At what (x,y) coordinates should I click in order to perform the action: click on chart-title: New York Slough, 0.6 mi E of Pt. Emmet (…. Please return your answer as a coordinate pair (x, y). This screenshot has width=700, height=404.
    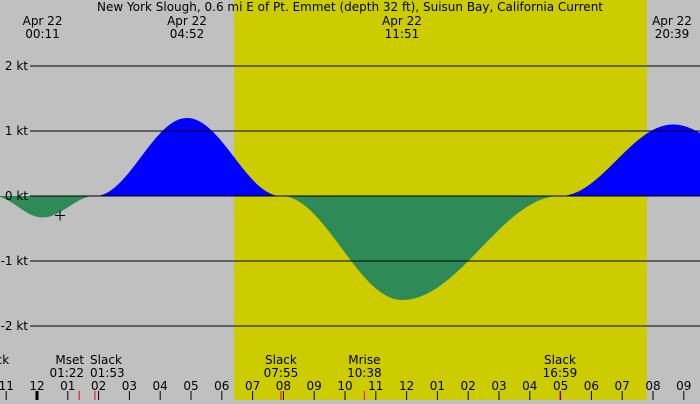
    Looking at the image, I should click on (350, 7).